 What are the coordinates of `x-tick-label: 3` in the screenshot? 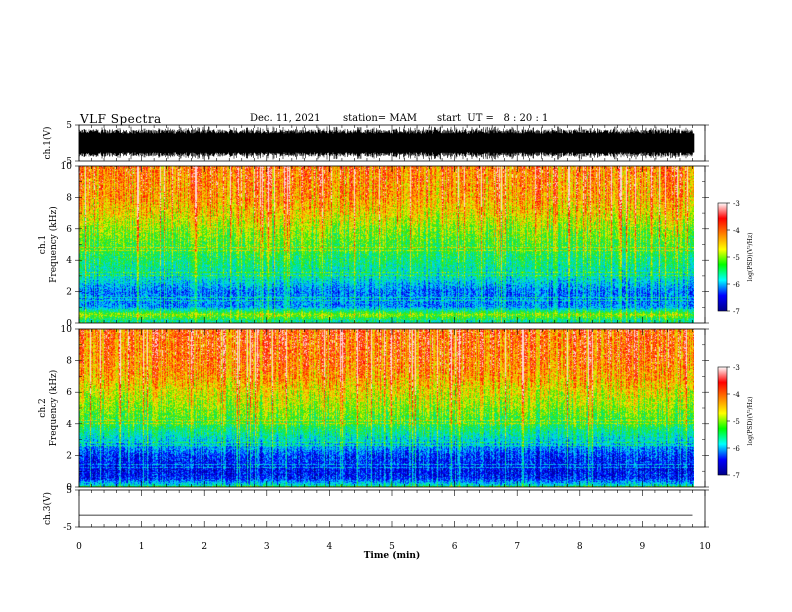 It's located at (267, 547).